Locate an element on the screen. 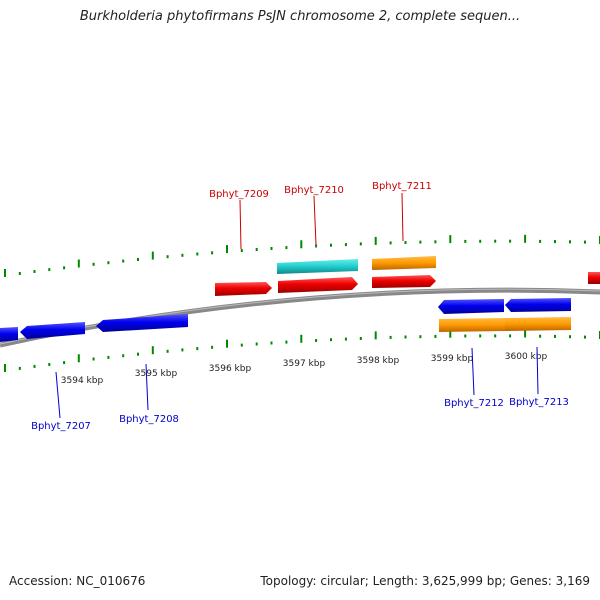 The image size is (600, 600). gene-label-bphyt-7207: Bphyt_7207 is located at coordinates (61, 426).